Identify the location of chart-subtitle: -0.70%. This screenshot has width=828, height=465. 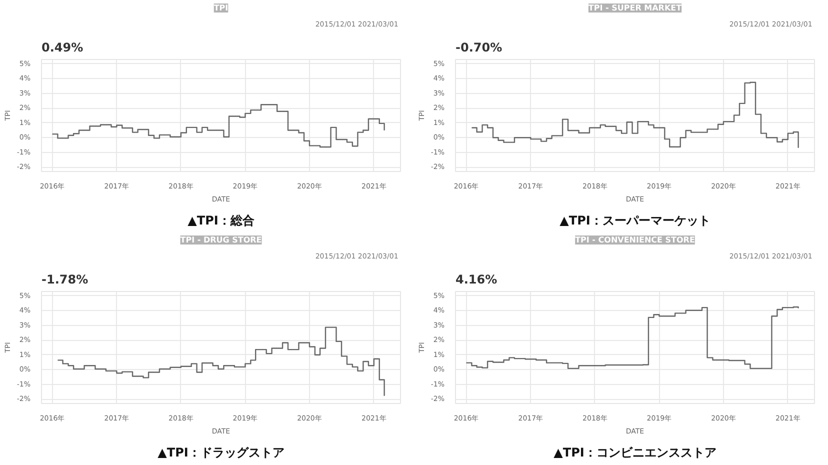
(479, 47).